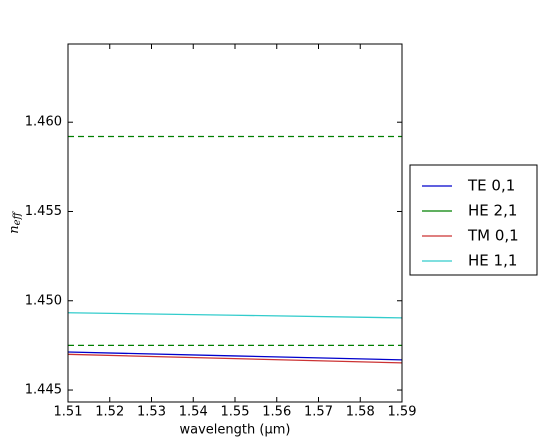 The width and height of the screenshot is (540, 446). What do you see at coordinates (318, 412) in the screenshot?
I see `x-tick-label: 1.57` at bounding box center [318, 412].